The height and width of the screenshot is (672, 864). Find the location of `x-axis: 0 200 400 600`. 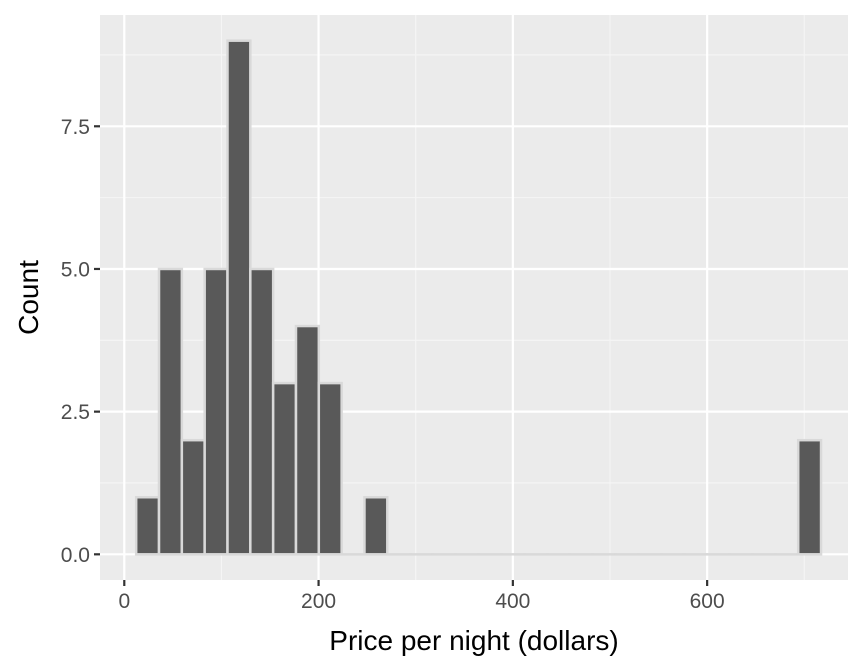

x-axis: 0 200 400 600 is located at coordinates (421, 596).